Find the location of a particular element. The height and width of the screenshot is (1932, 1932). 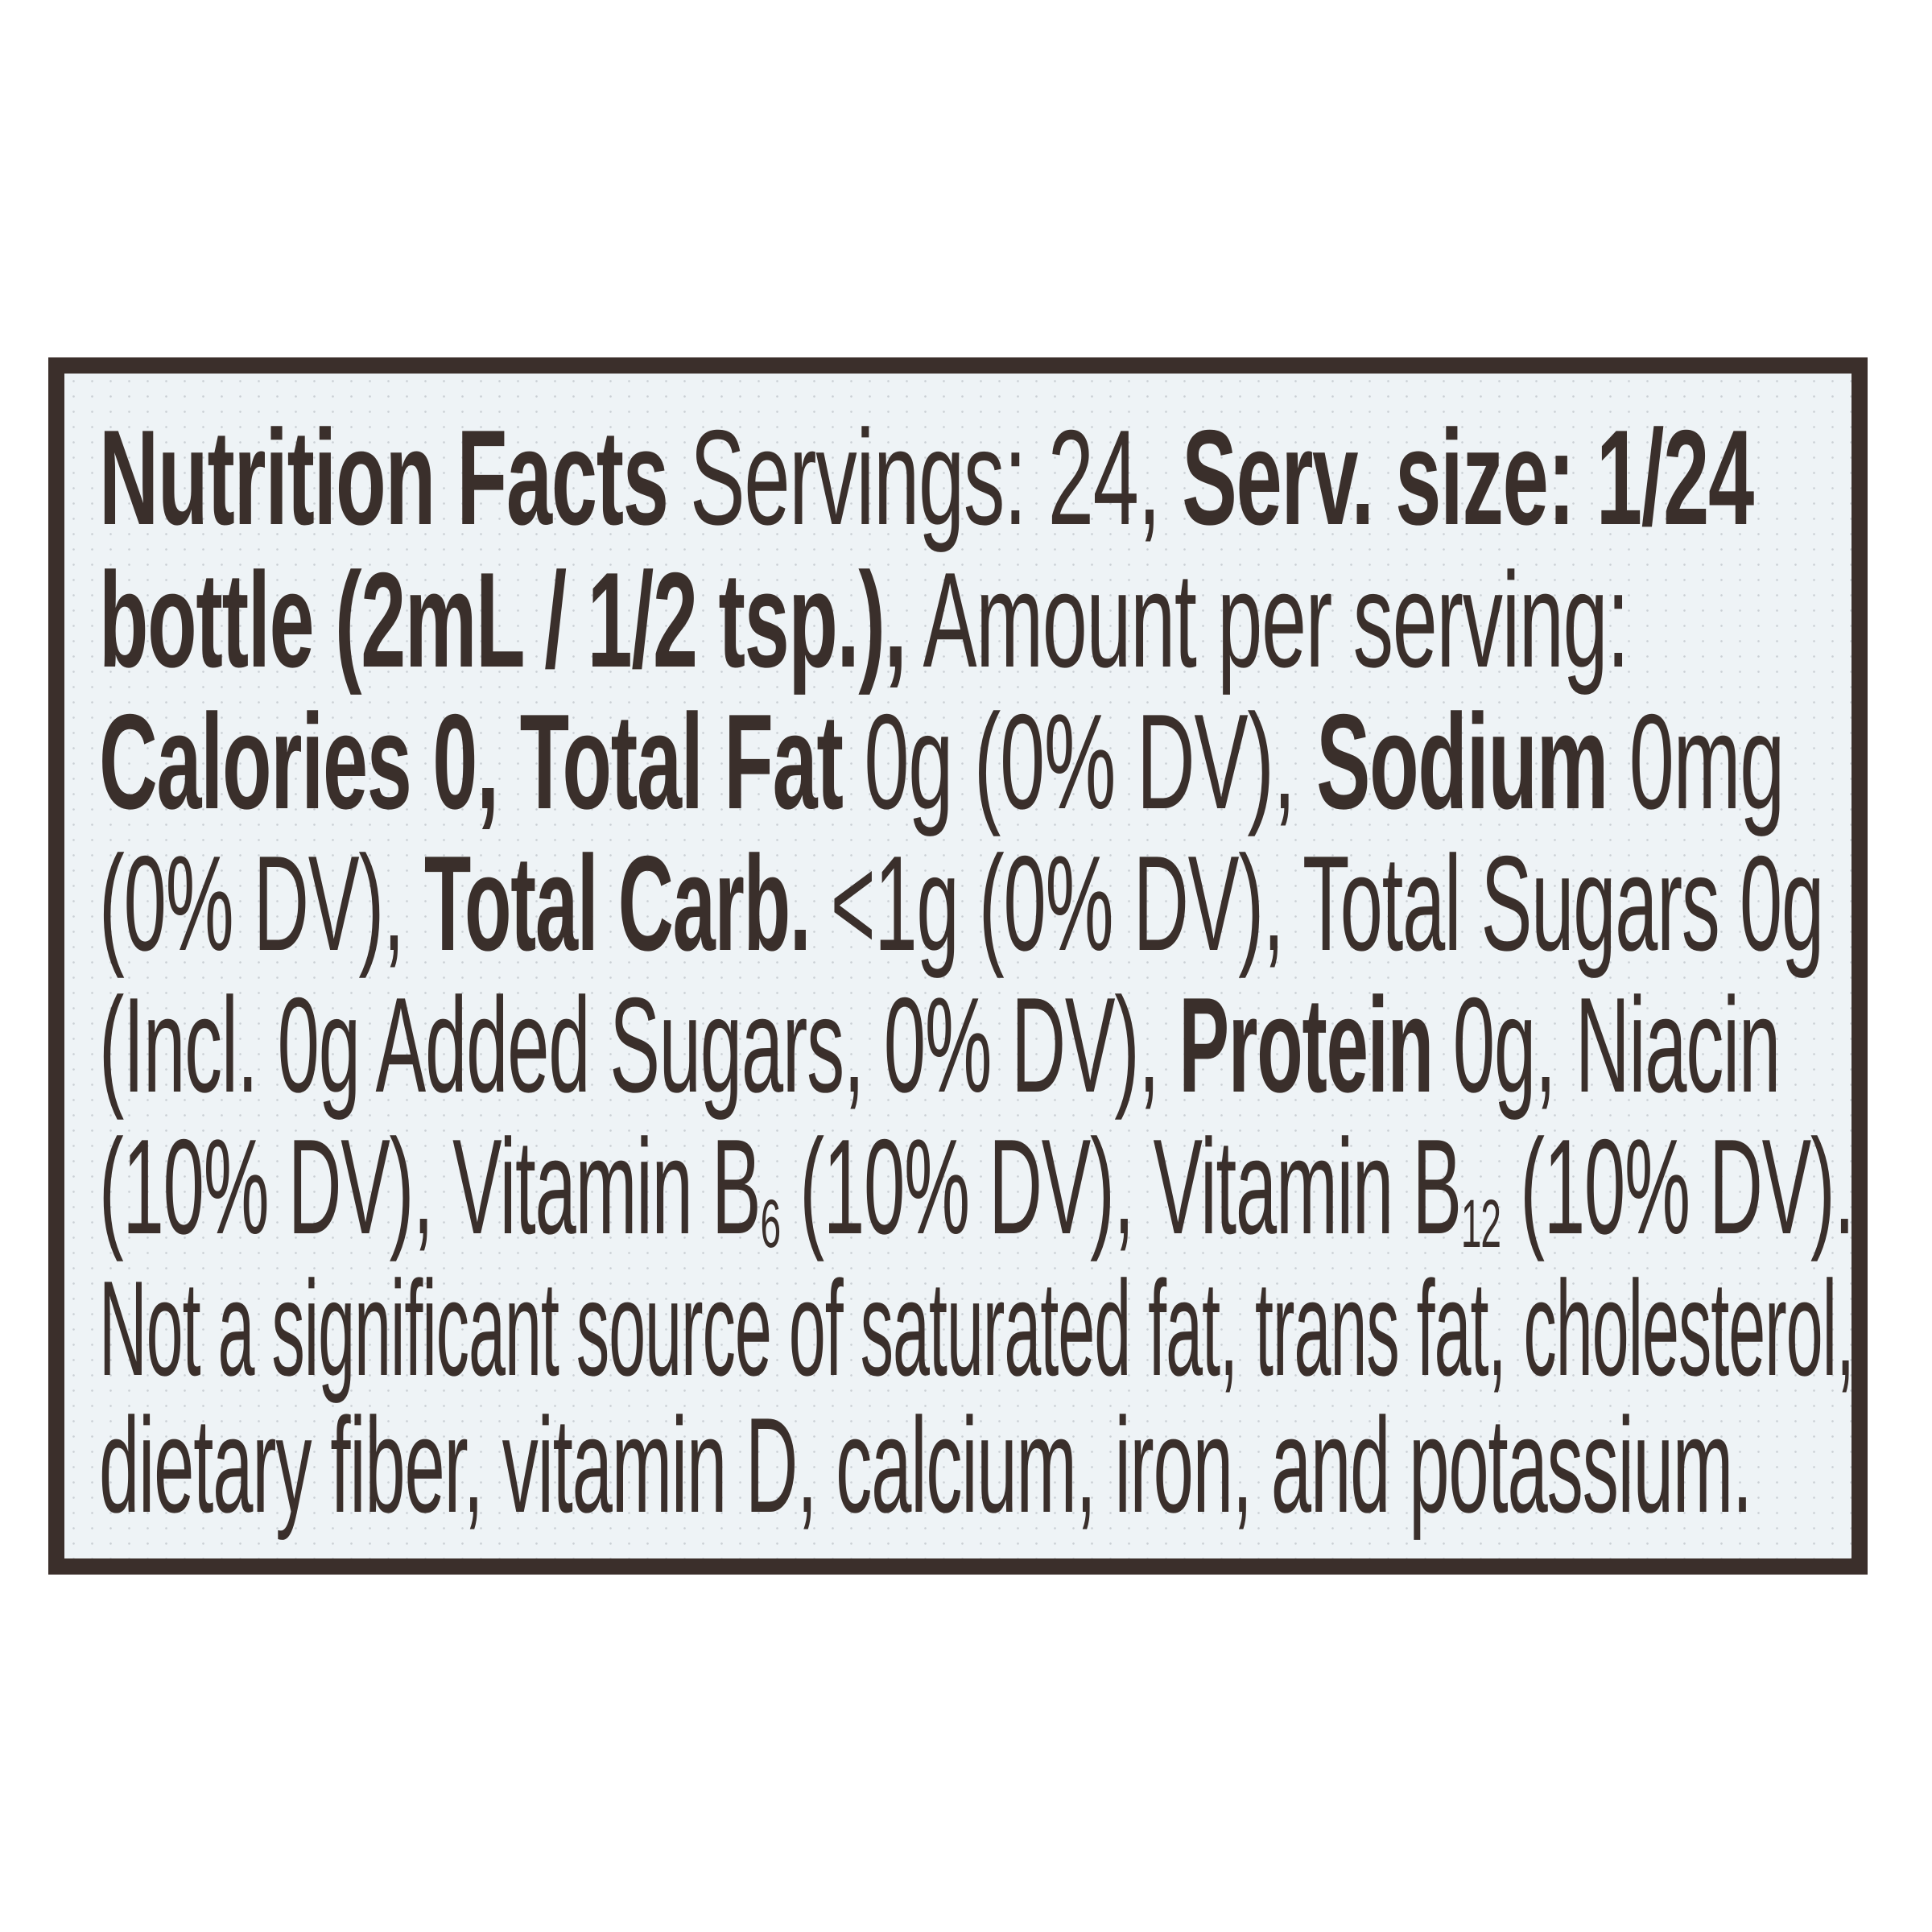

text: Servings: 24, is located at coordinates (925, 477).